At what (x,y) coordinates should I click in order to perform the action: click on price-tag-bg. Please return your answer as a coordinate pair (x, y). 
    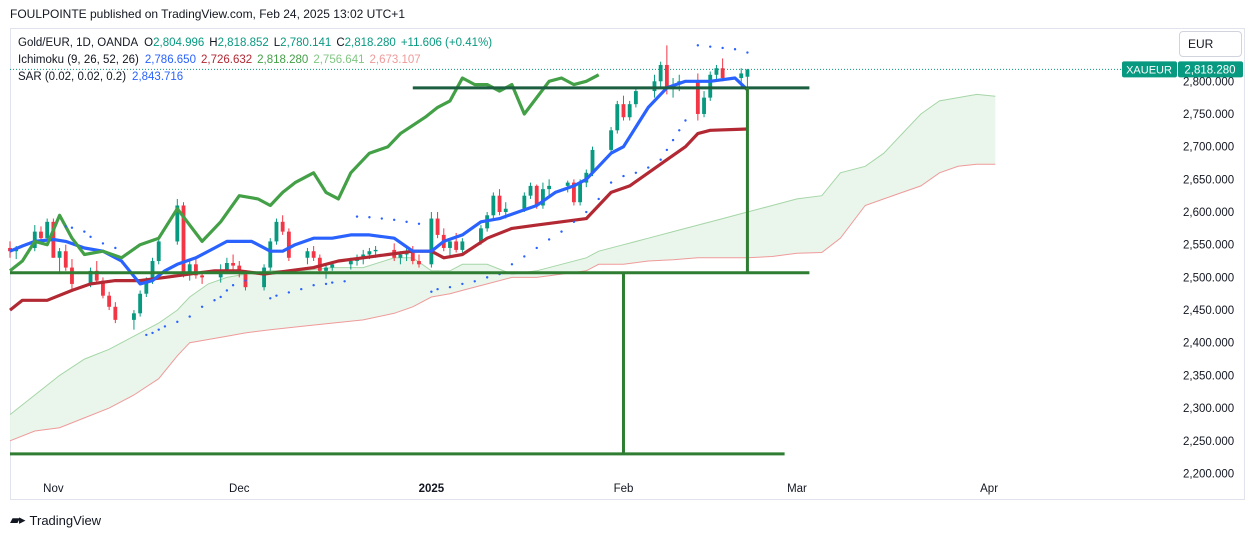
    Looking at the image, I should click on (1210, 69).